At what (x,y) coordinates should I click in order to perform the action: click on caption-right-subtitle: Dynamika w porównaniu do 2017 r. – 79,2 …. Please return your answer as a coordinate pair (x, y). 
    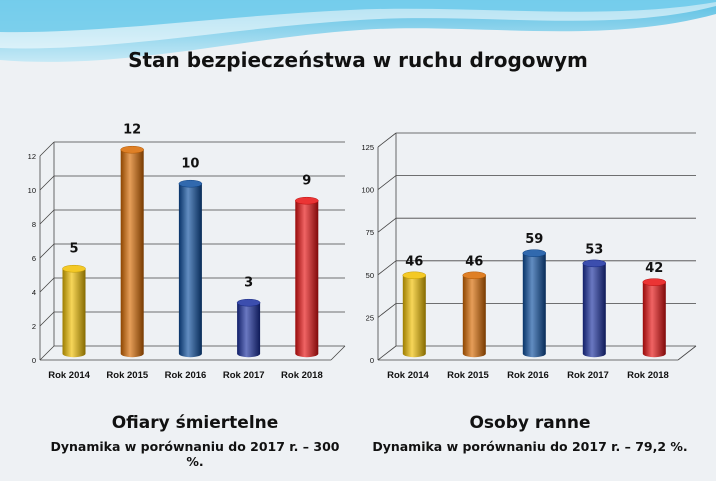
    Looking at the image, I should click on (530, 446).